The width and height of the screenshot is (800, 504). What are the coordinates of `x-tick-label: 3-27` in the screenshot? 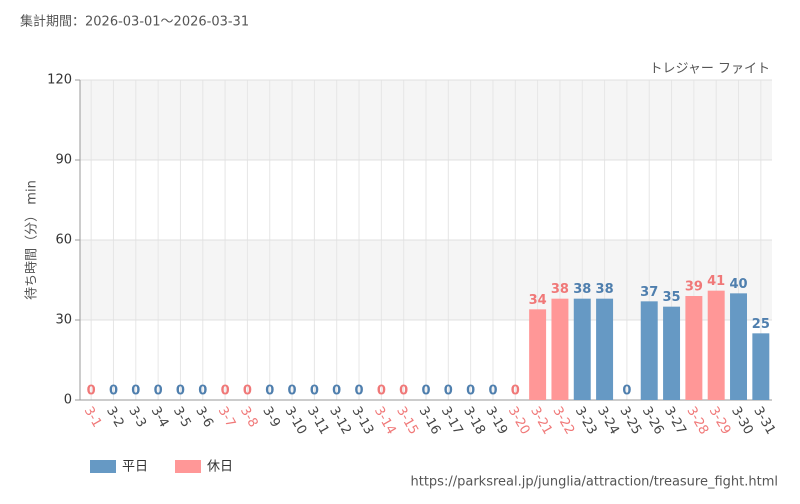 It's located at (675, 420).